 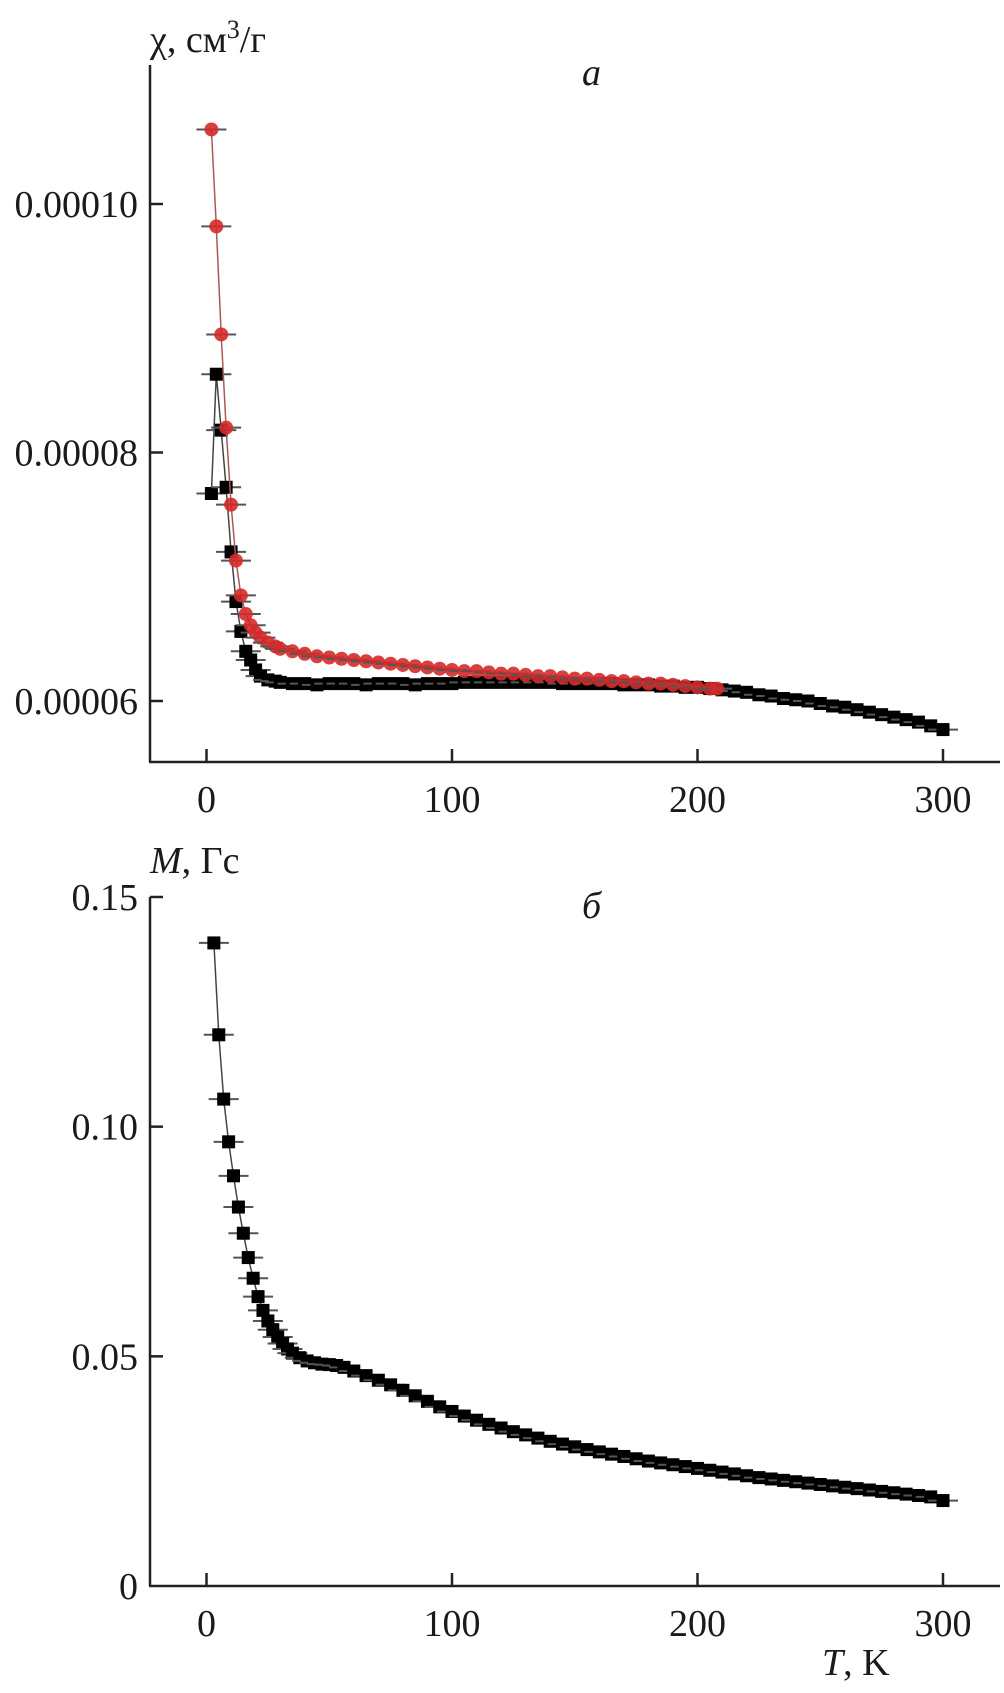 What do you see at coordinates (105, 898) in the screenshot?
I see `y-tick-label: 0.15` at bounding box center [105, 898].